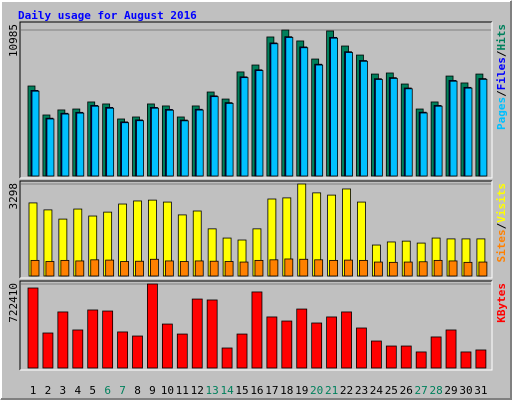 This screenshot has width=512, height=400. Describe the element at coordinates (331, 390) in the screenshot. I see `x-tick-label: 21` at that location.